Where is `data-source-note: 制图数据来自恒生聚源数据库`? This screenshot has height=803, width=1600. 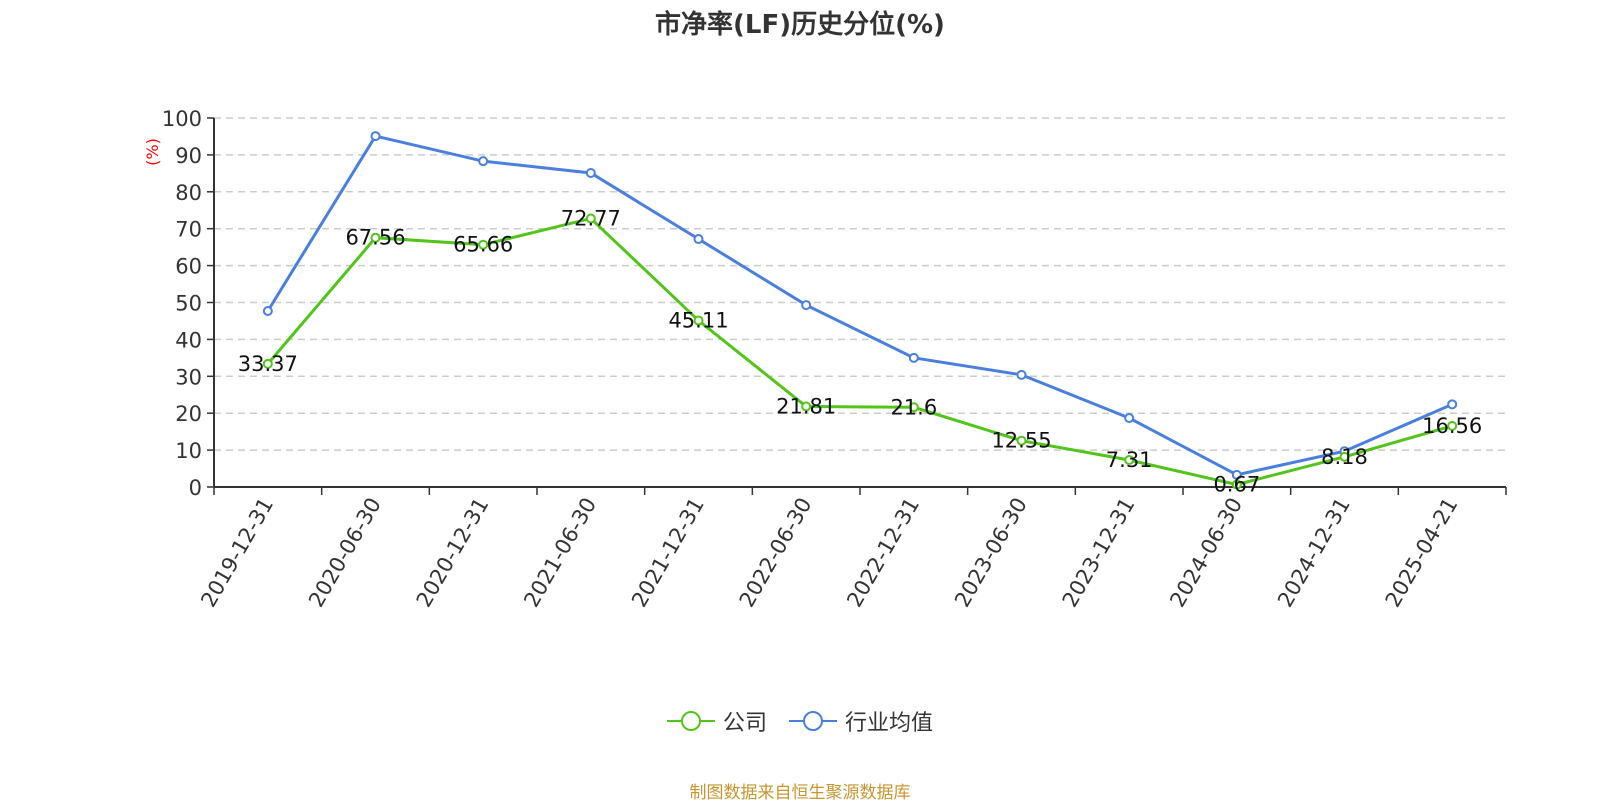
data-source-note: 制图数据来自恒生聚源数据库 is located at coordinates (800, 793).